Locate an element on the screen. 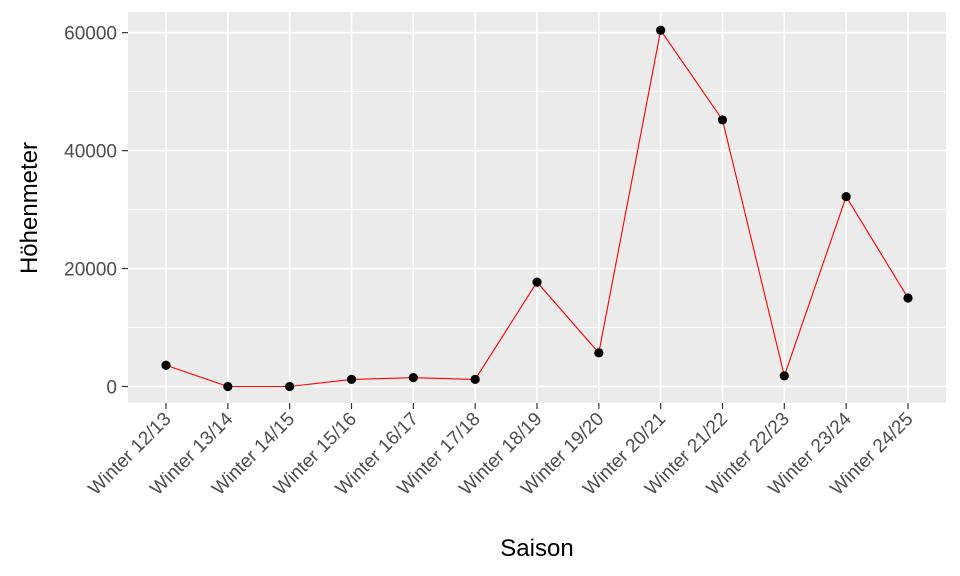 The width and height of the screenshot is (960, 576). x-axis-title: Saison is located at coordinates (536, 548).